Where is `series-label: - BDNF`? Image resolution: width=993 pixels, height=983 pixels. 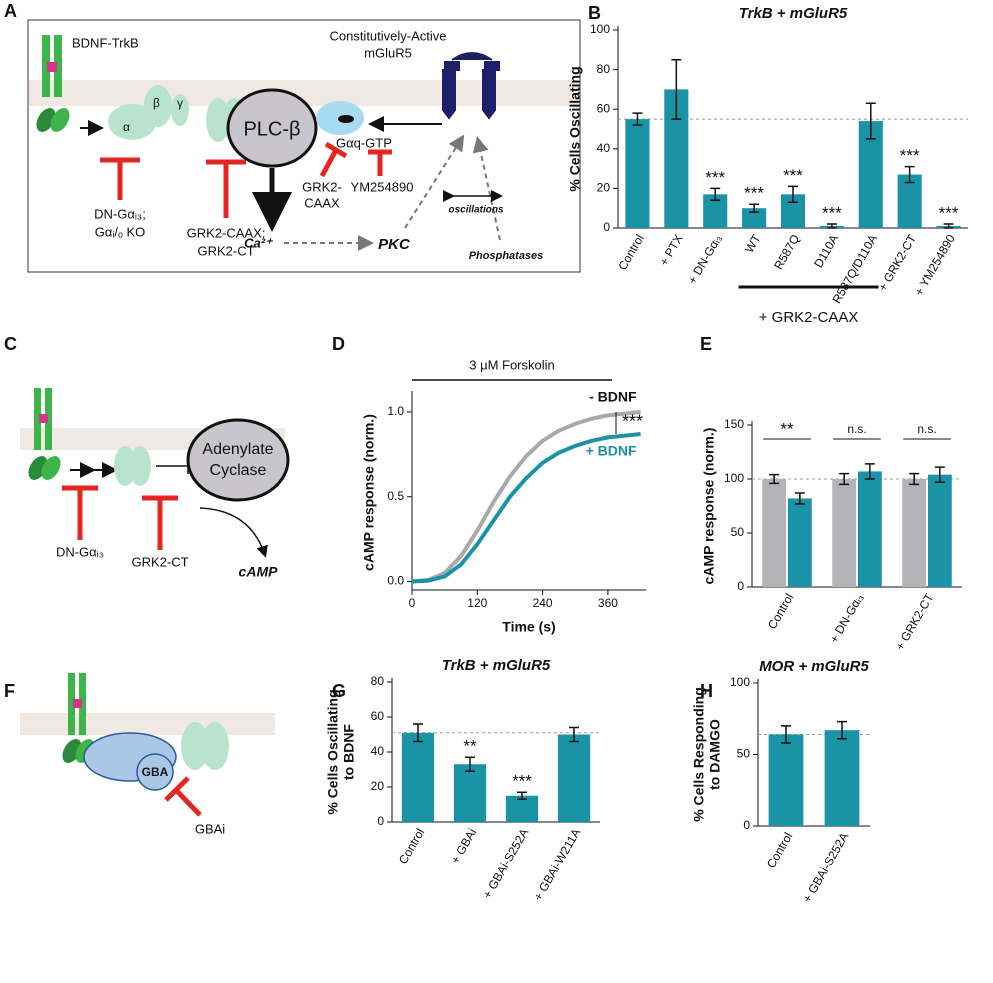
series-label: - BDNF is located at coordinates (613, 397).